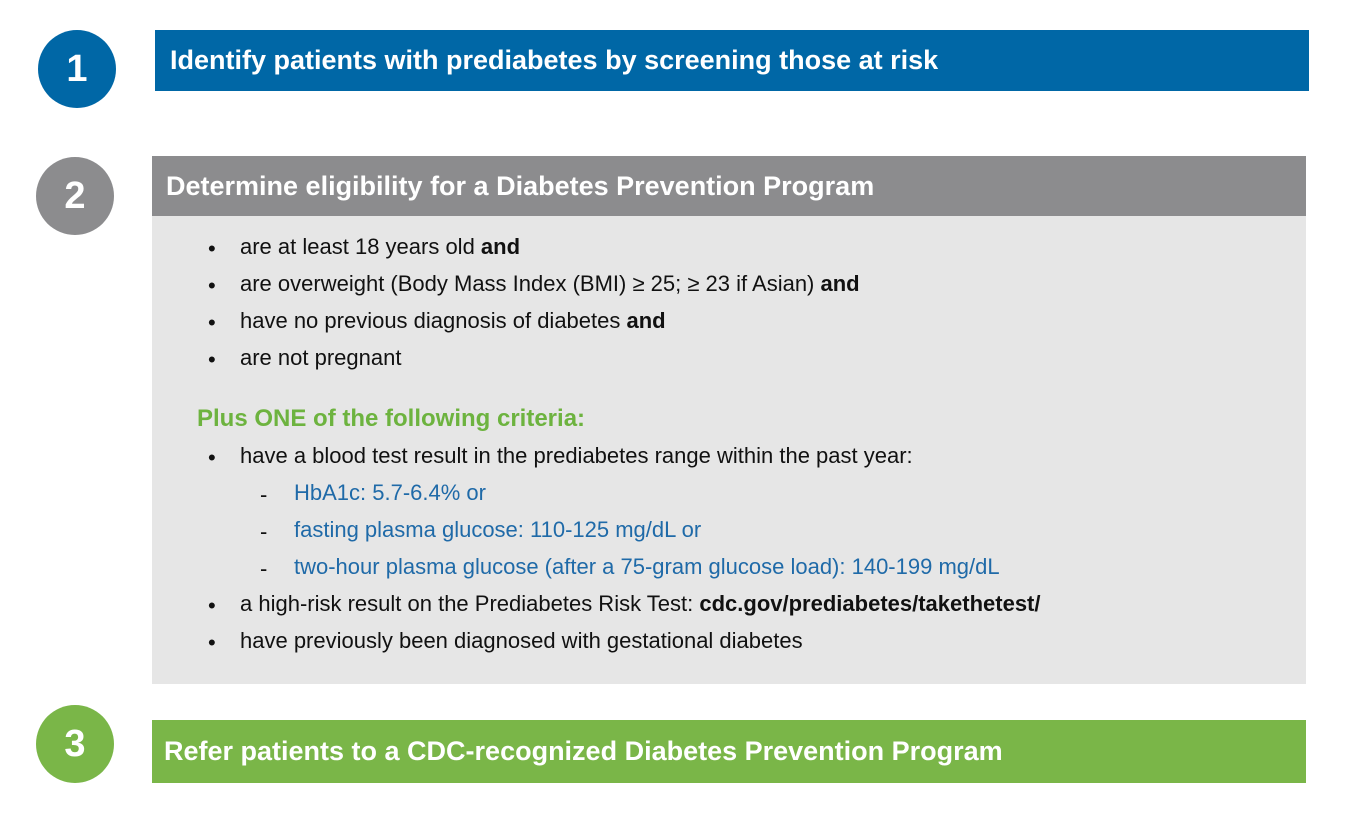 This screenshot has width=1352, height=818. I want to click on step-2-number-badge: 2, so click(75, 196).